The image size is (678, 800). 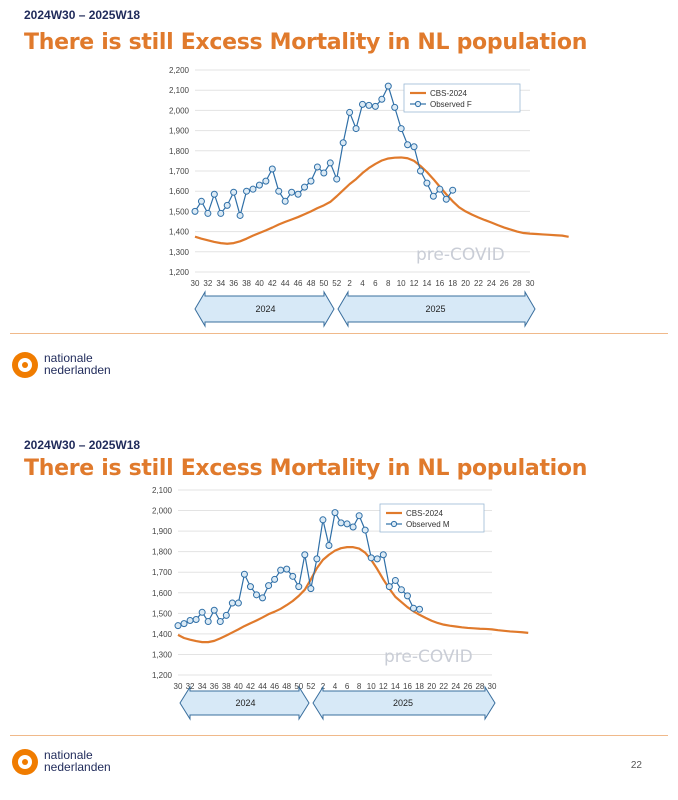 I want to click on y-tick-label: 1,400, so click(x=179, y=232).